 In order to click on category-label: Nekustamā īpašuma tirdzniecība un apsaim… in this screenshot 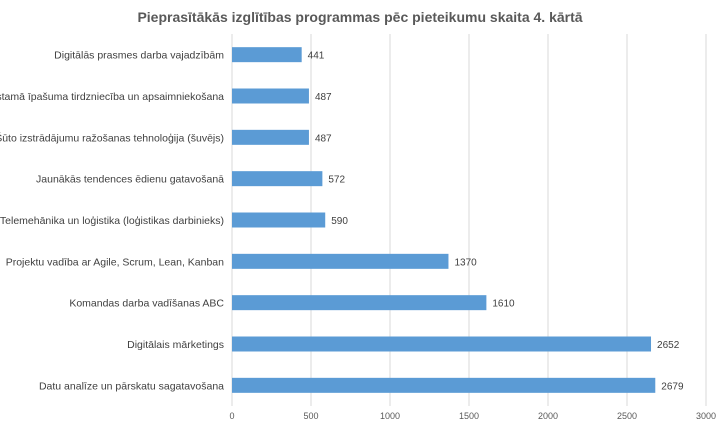, I will do `click(112, 97)`.